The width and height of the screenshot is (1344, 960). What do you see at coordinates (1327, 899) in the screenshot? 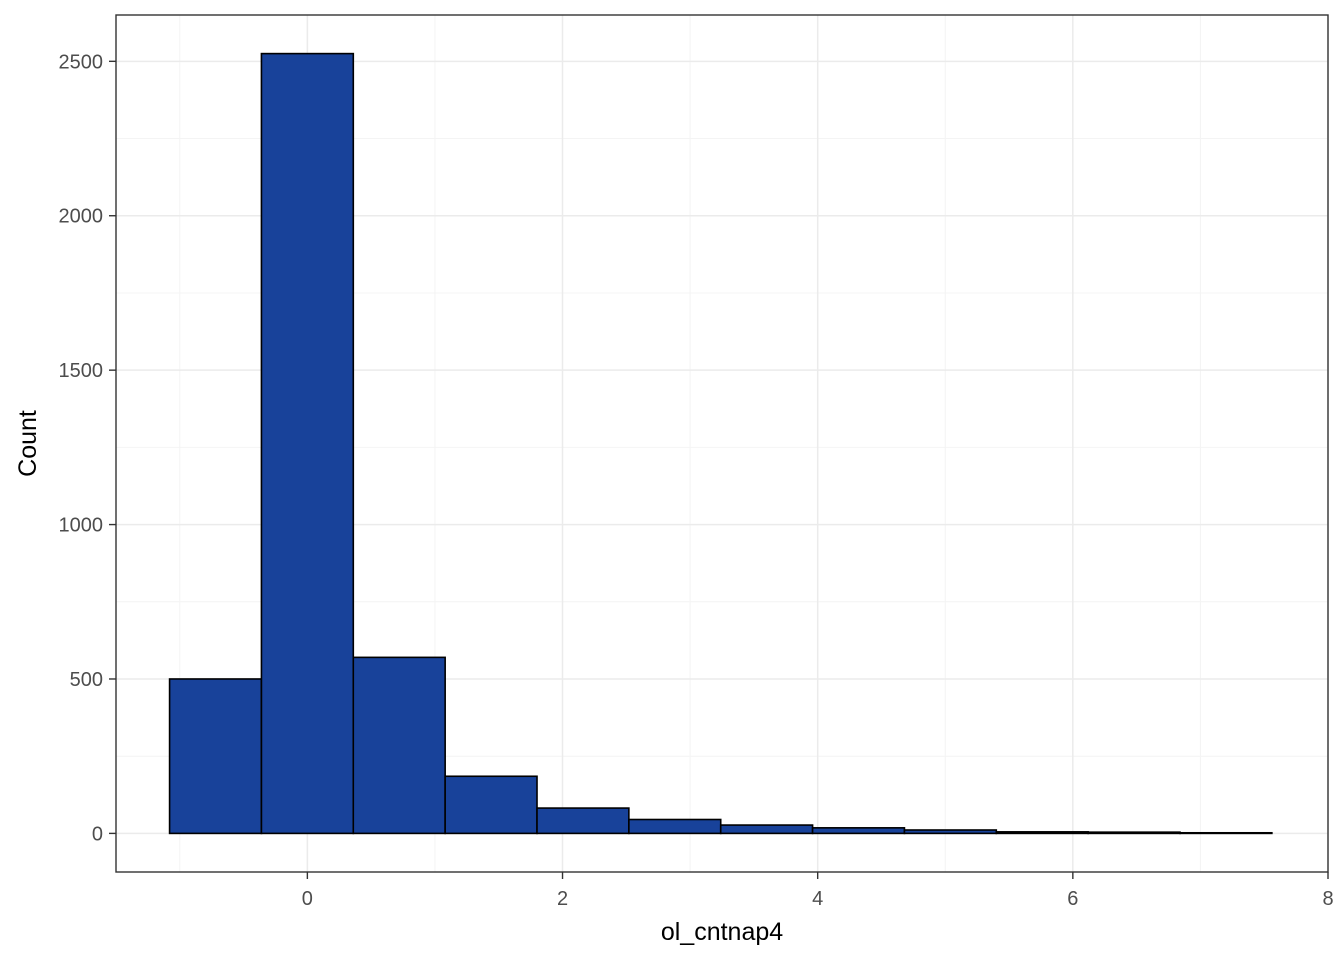
I see `x-tick-label: 8` at bounding box center [1327, 899].